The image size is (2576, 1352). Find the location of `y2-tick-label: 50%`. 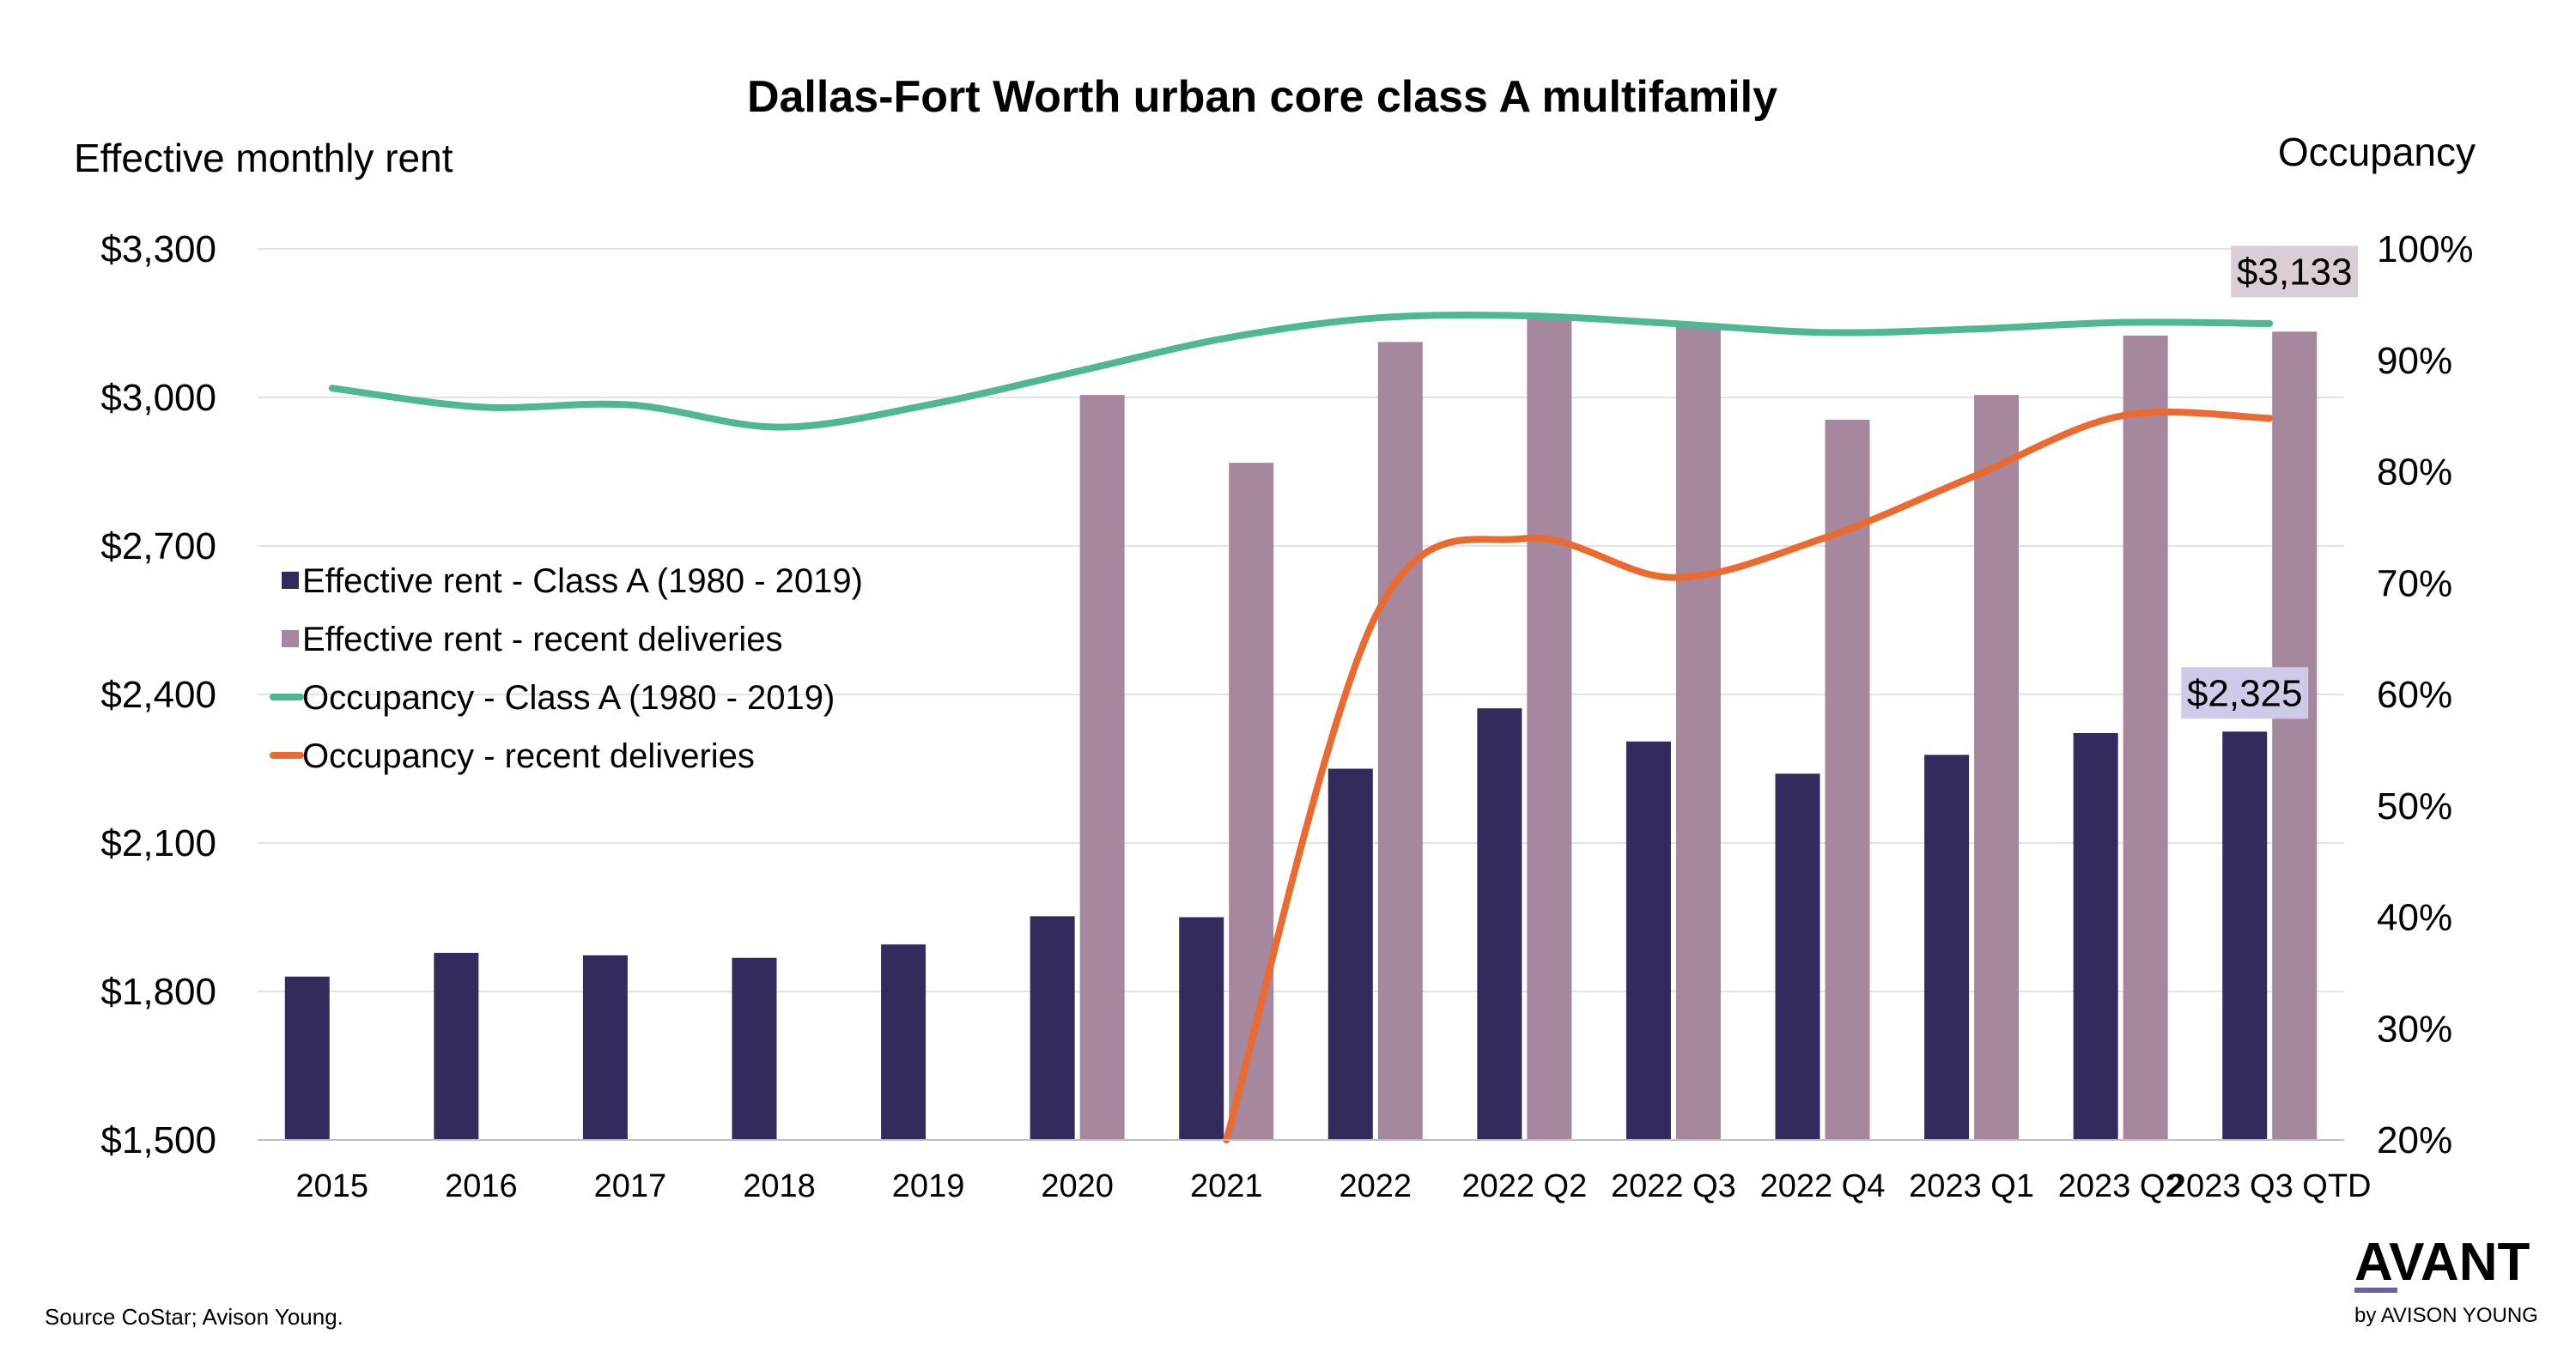

y2-tick-label: 50% is located at coordinates (2414, 806).